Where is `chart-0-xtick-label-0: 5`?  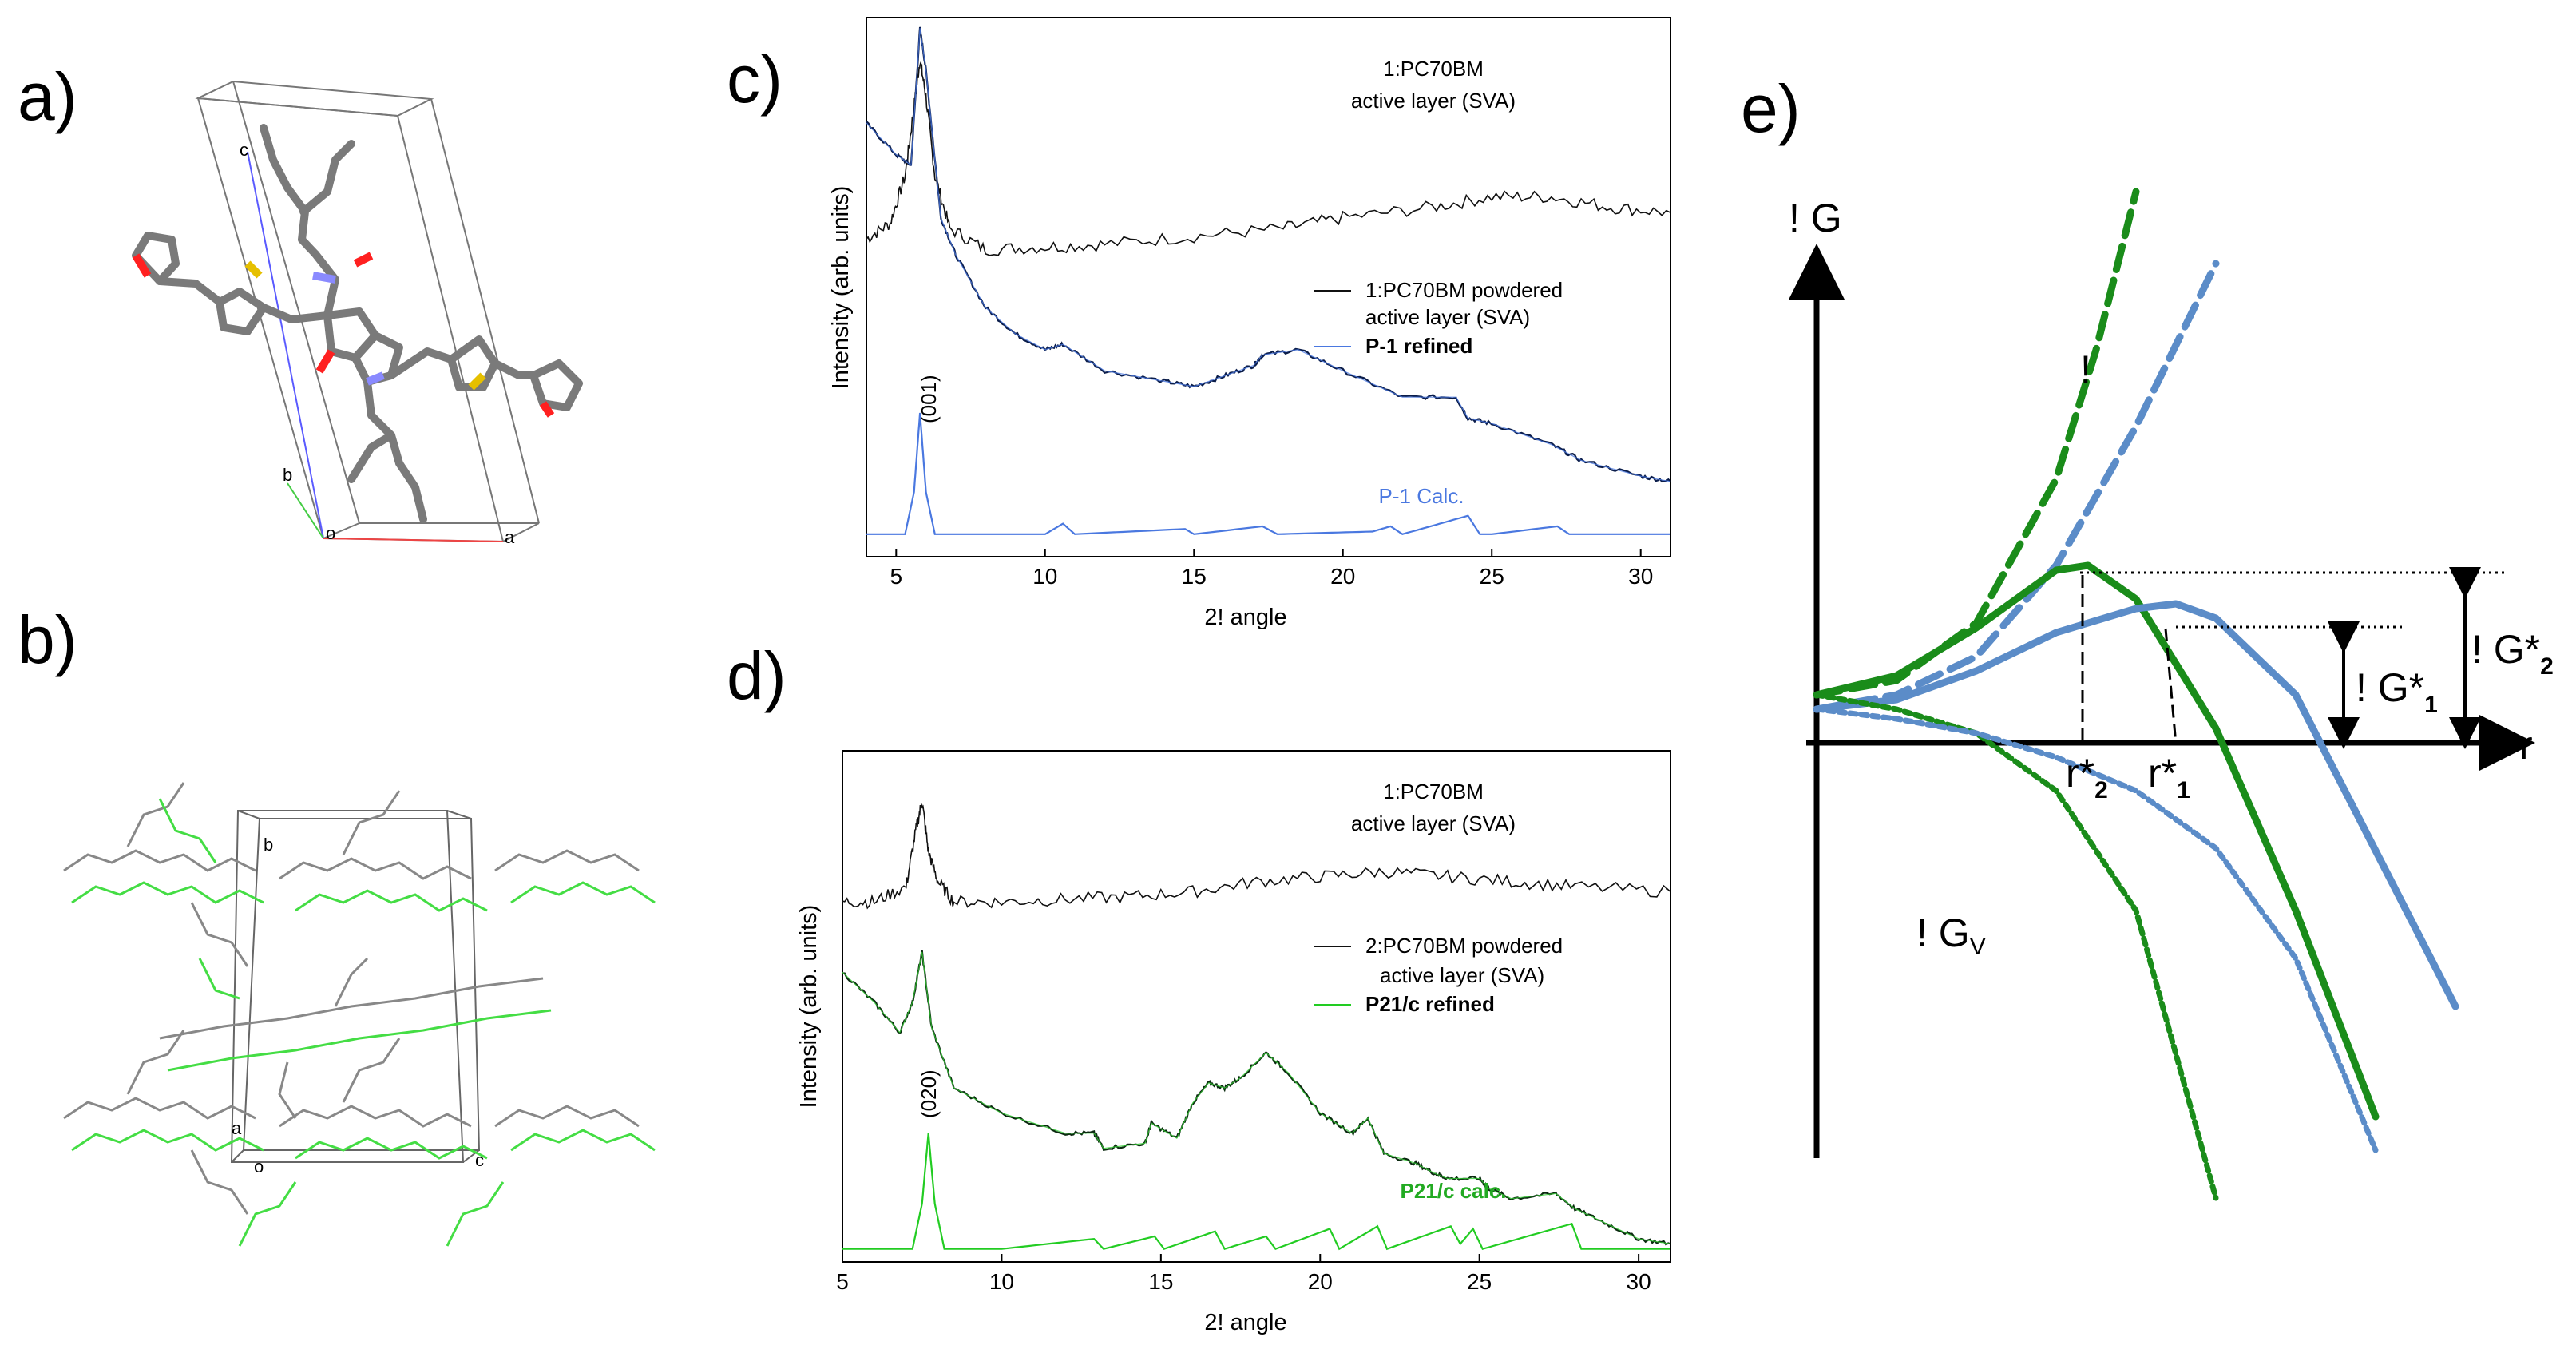 chart-0-xtick-label-0: 5 is located at coordinates (896, 576).